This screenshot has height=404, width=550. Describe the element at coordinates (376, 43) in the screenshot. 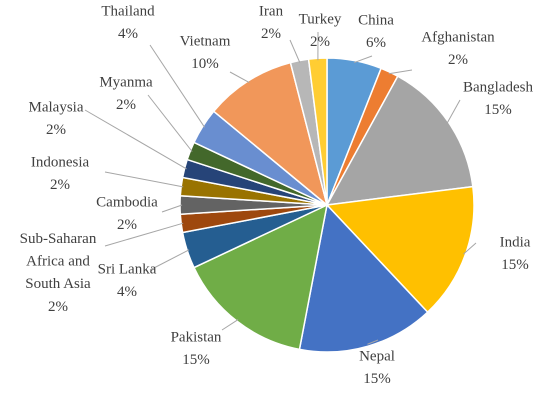

I see `value-label: 6%` at that location.